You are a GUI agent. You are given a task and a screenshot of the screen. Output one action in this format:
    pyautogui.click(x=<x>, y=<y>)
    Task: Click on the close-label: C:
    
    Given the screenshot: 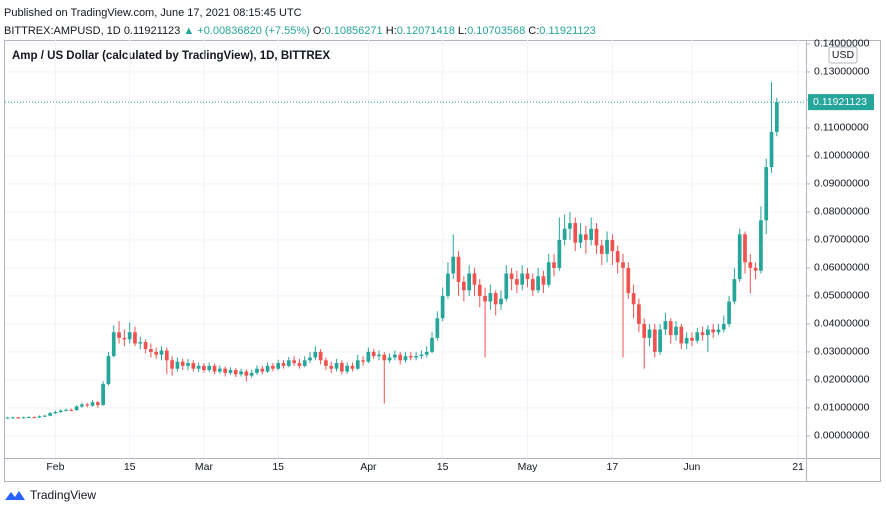 What is the action you would take?
    pyautogui.click(x=534, y=31)
    